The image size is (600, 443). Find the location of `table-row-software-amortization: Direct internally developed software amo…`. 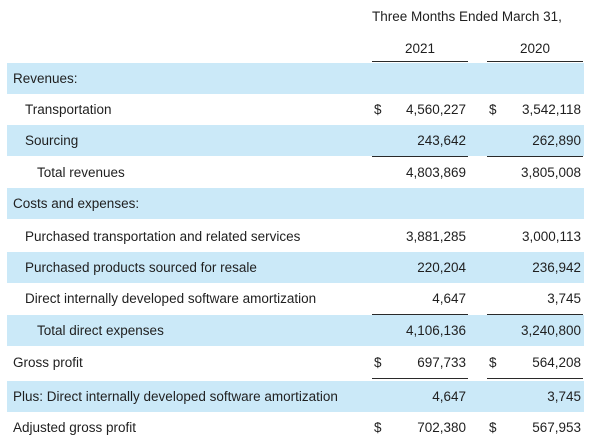

table-row-software-amortization: Direct internally developed software amo… is located at coordinates (295, 298).